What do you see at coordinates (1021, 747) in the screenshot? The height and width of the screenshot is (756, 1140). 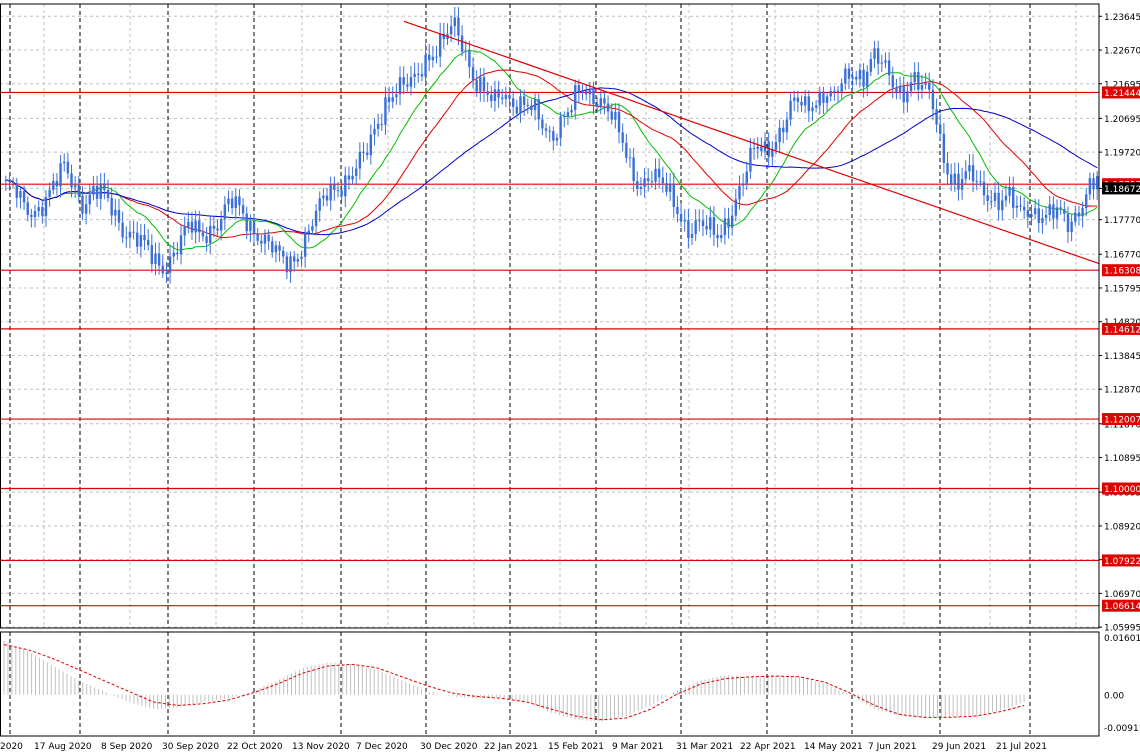 I see `time-axis-label: 21 Jul 2021` at bounding box center [1021, 747].